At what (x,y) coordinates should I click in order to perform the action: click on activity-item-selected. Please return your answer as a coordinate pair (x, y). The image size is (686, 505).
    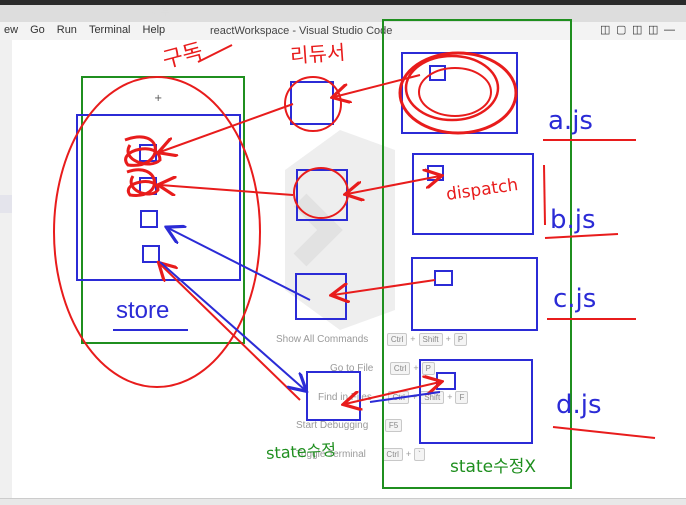
    Looking at the image, I should click on (6, 204).